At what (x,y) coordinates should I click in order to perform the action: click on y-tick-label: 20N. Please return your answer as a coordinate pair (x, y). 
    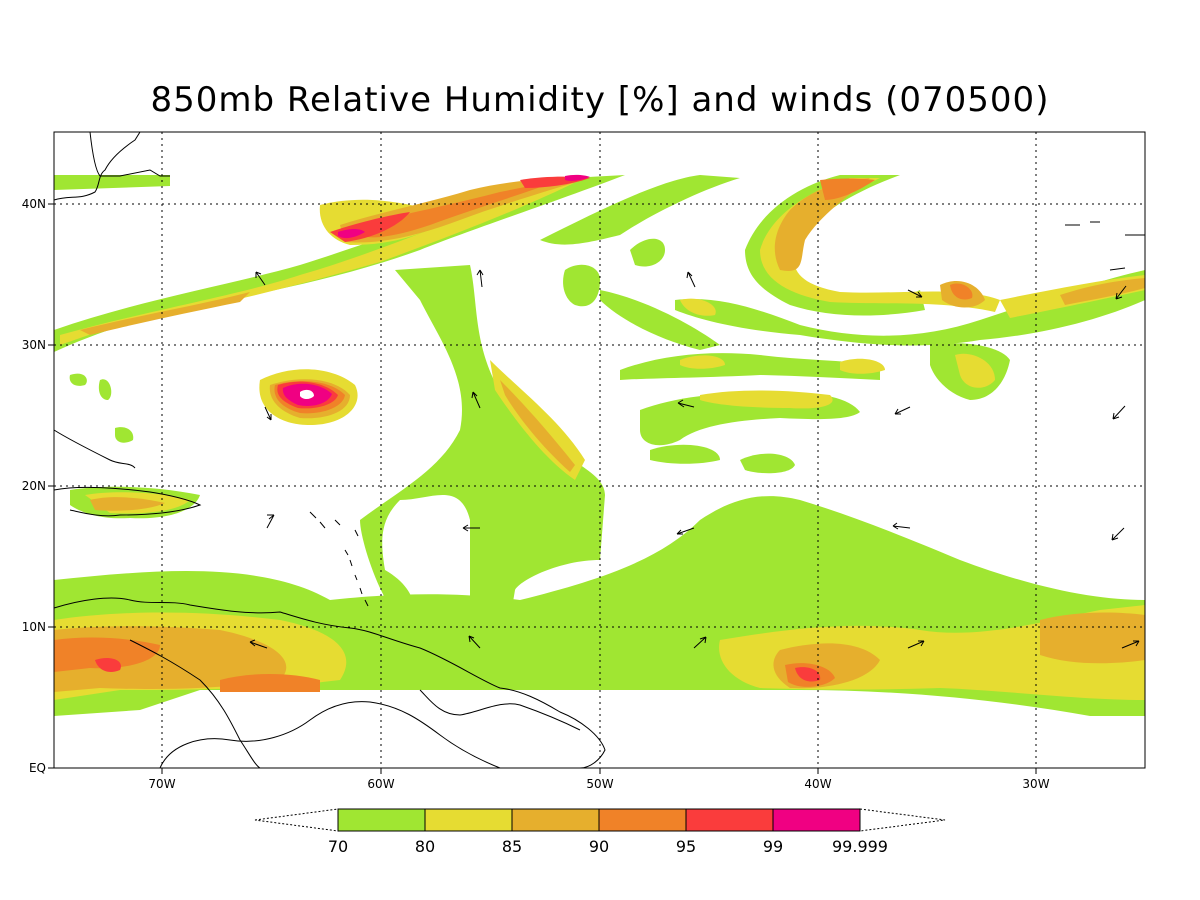
    Looking at the image, I should click on (34, 486).